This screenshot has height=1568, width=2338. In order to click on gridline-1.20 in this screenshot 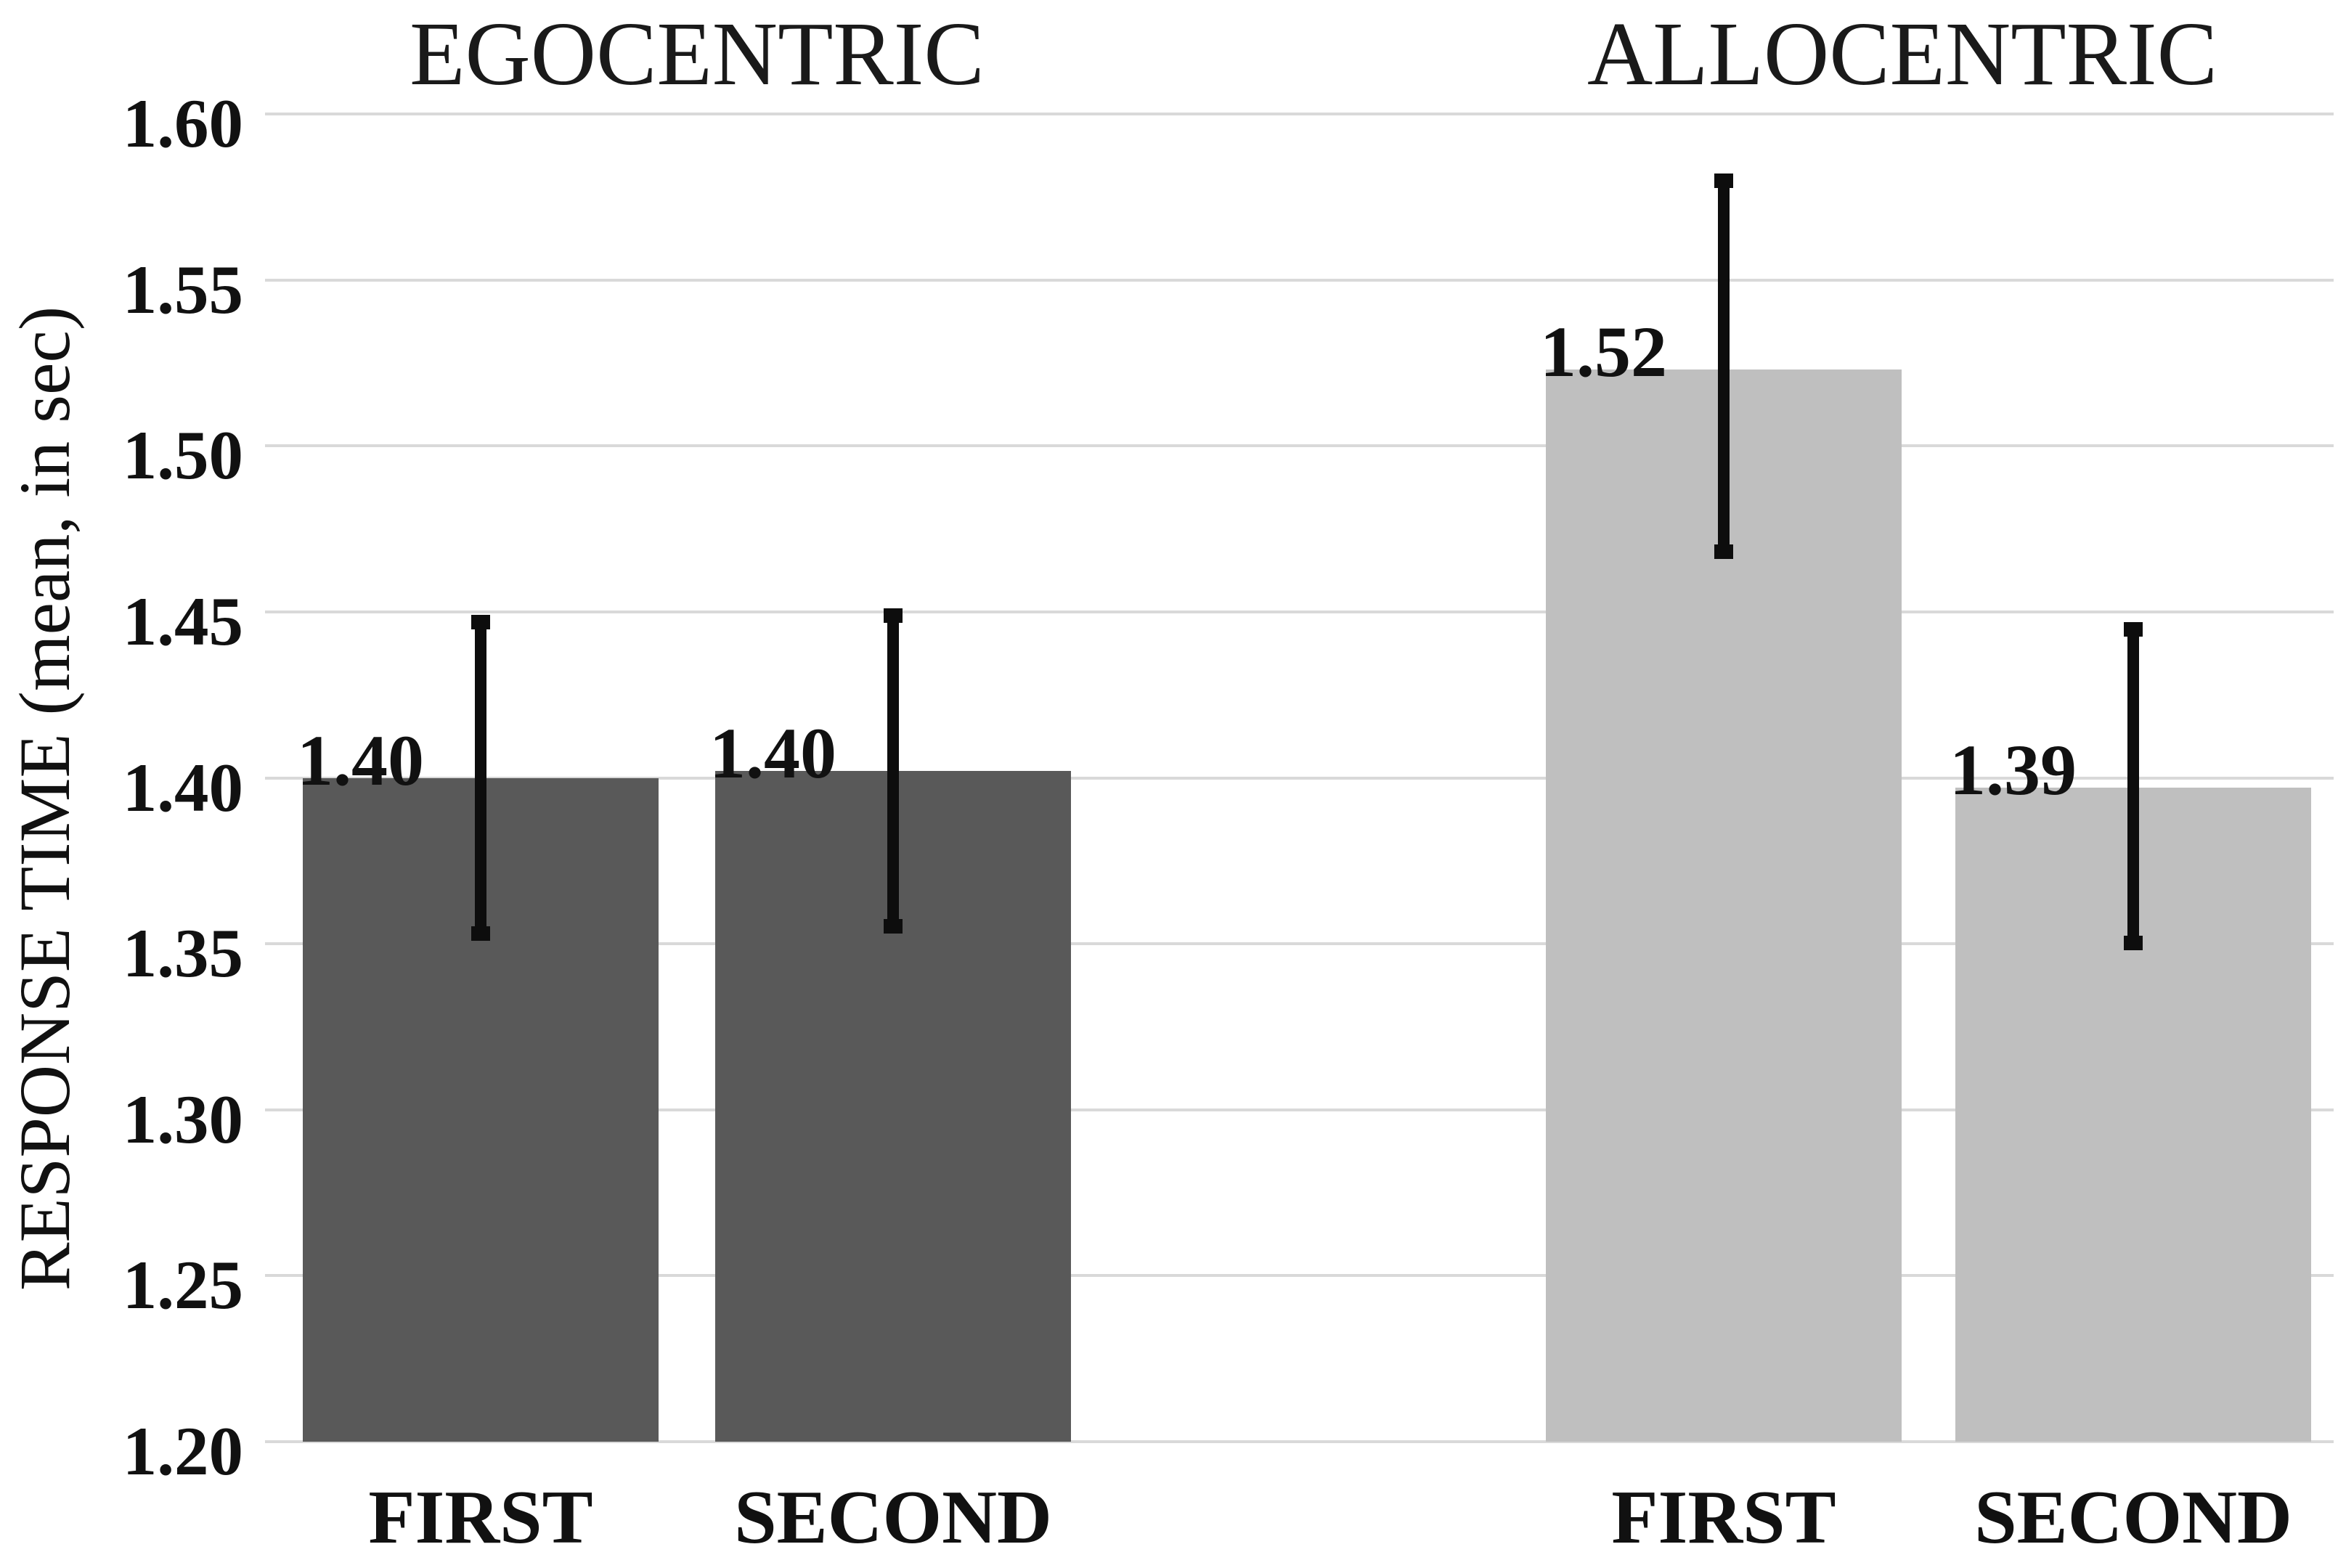, I will do `click(1299, 1442)`.